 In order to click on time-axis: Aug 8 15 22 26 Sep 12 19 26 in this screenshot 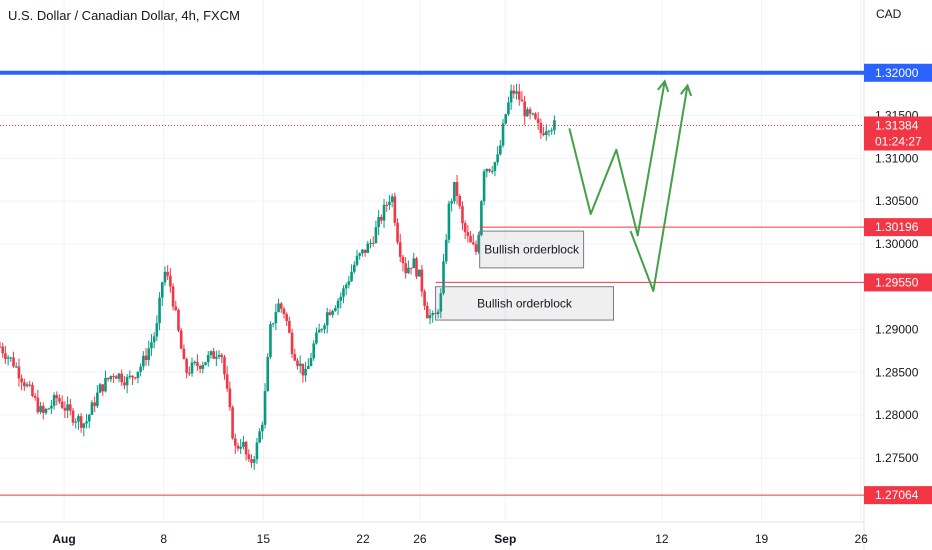, I will do `click(460, 539)`.